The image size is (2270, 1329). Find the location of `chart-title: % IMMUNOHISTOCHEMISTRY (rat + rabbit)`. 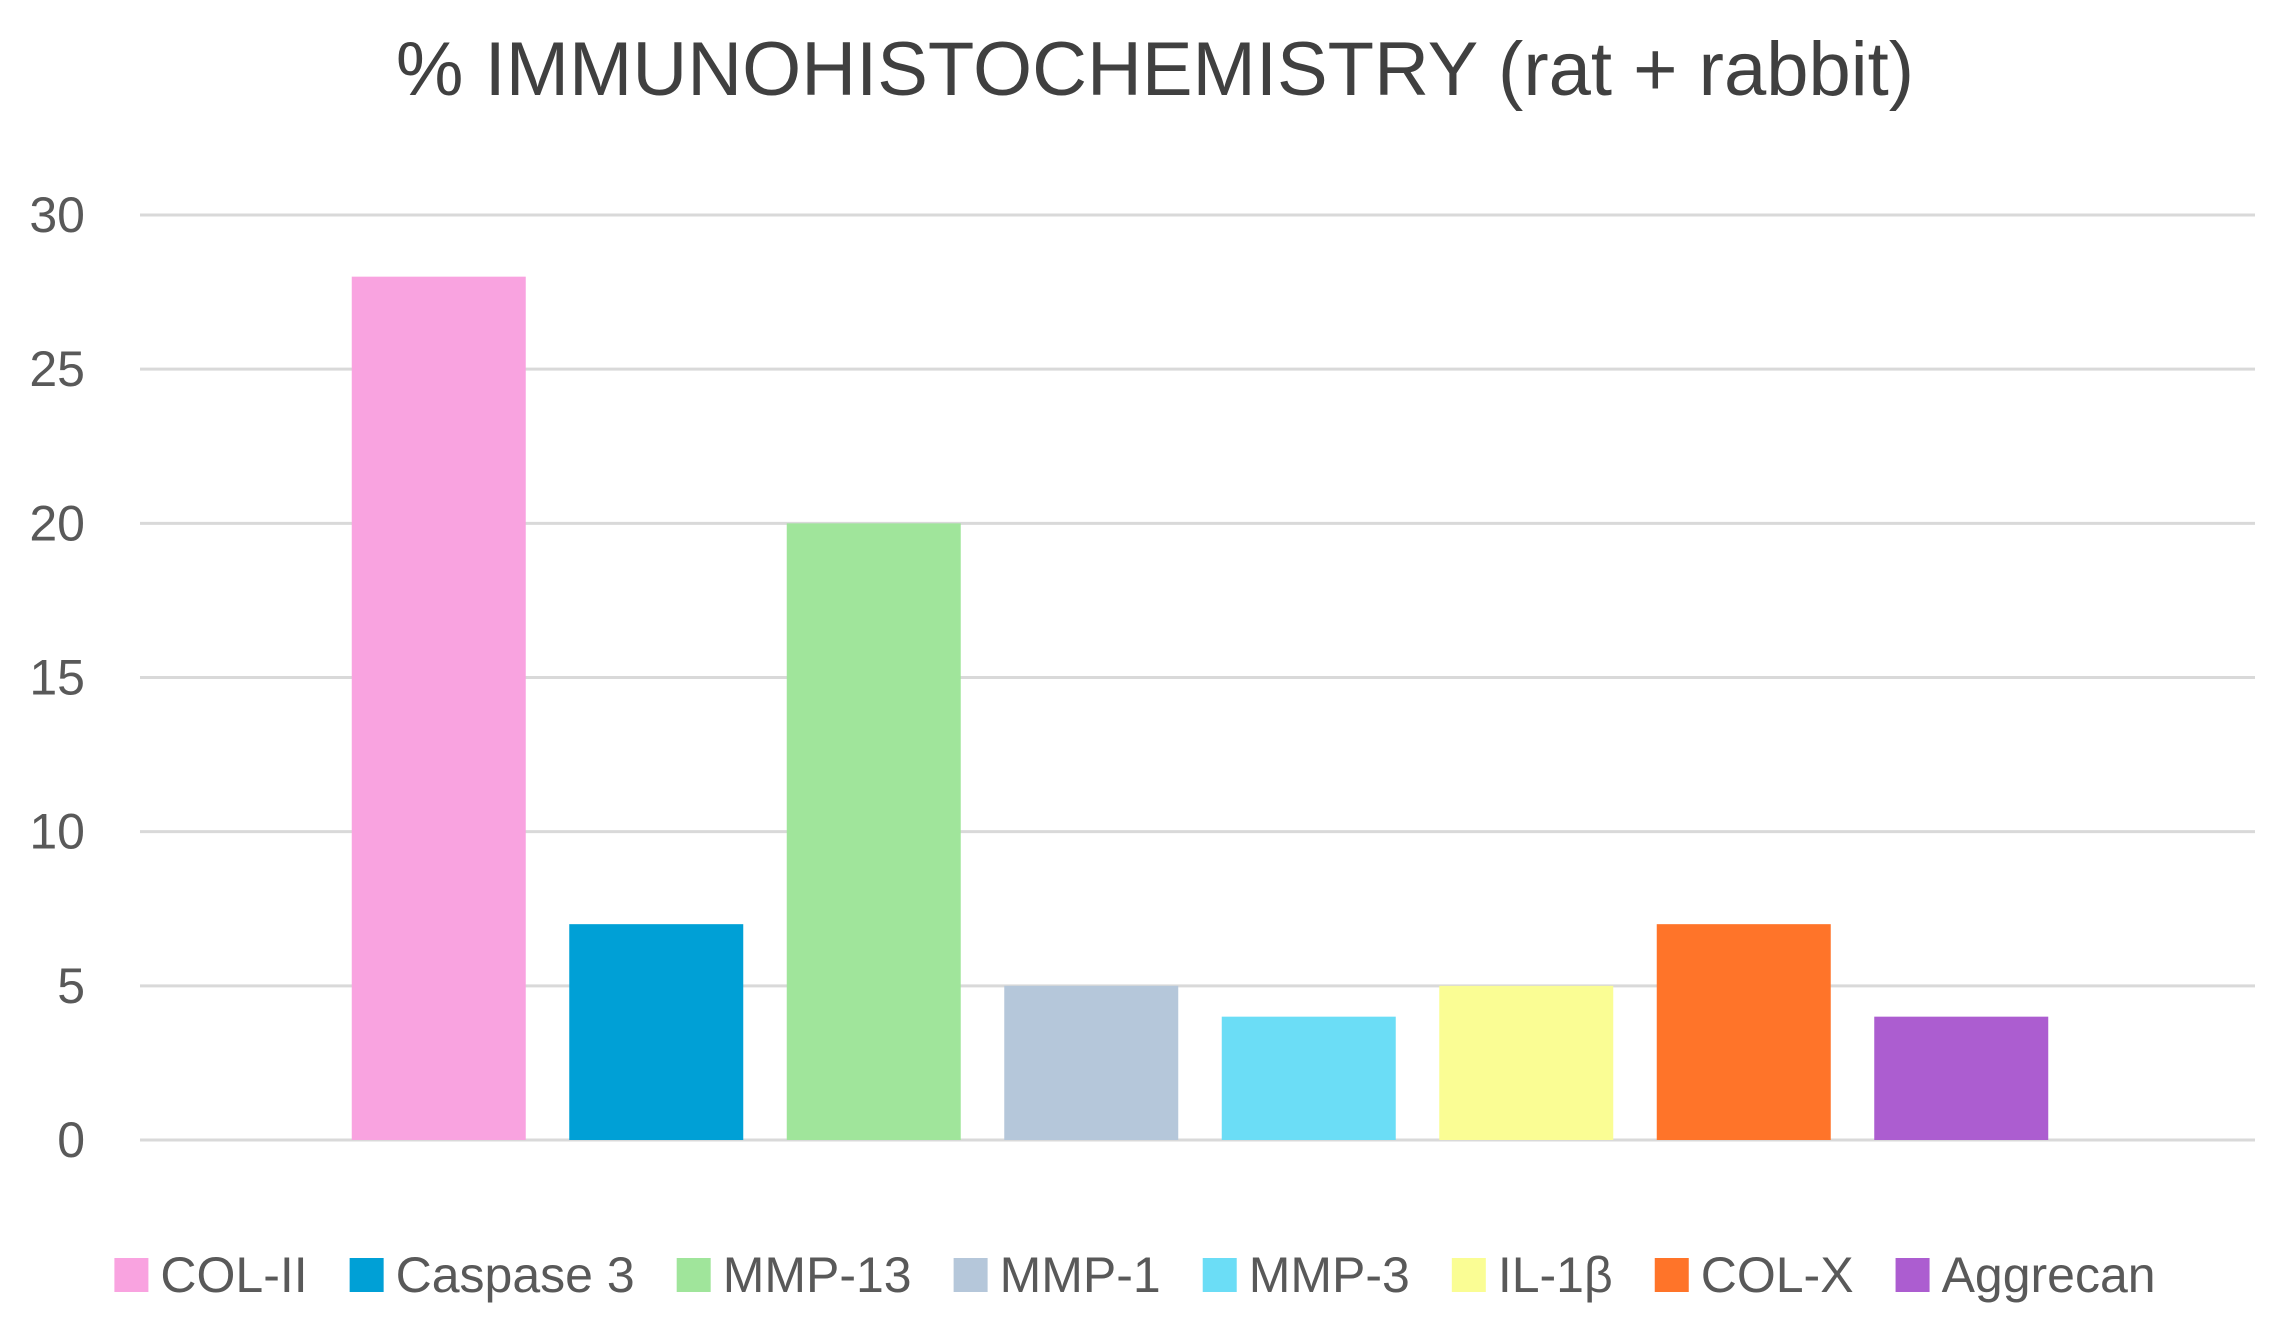

chart-title: % IMMUNOHISTOCHEMISTRY (rat + rabbit) is located at coordinates (1155, 69).